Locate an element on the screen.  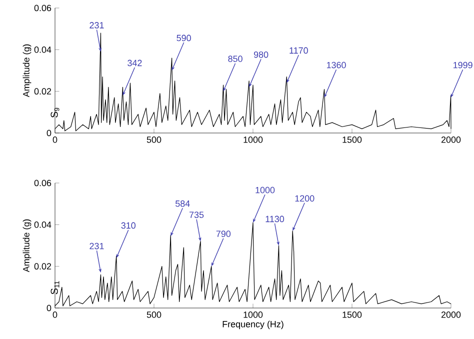
annotation: 850 is located at coordinates (235, 59).